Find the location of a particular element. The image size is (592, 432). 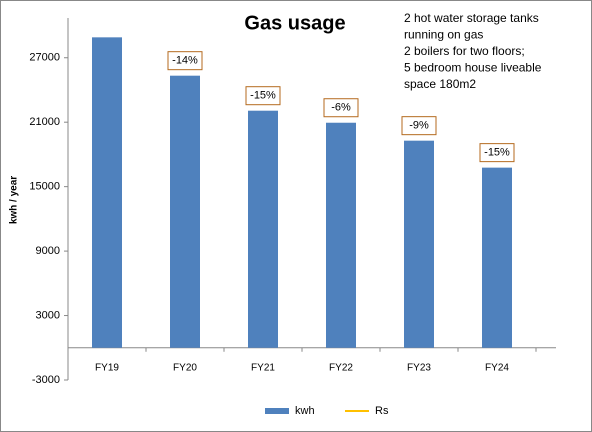

x-tick-label: FY20 is located at coordinates (185, 367).